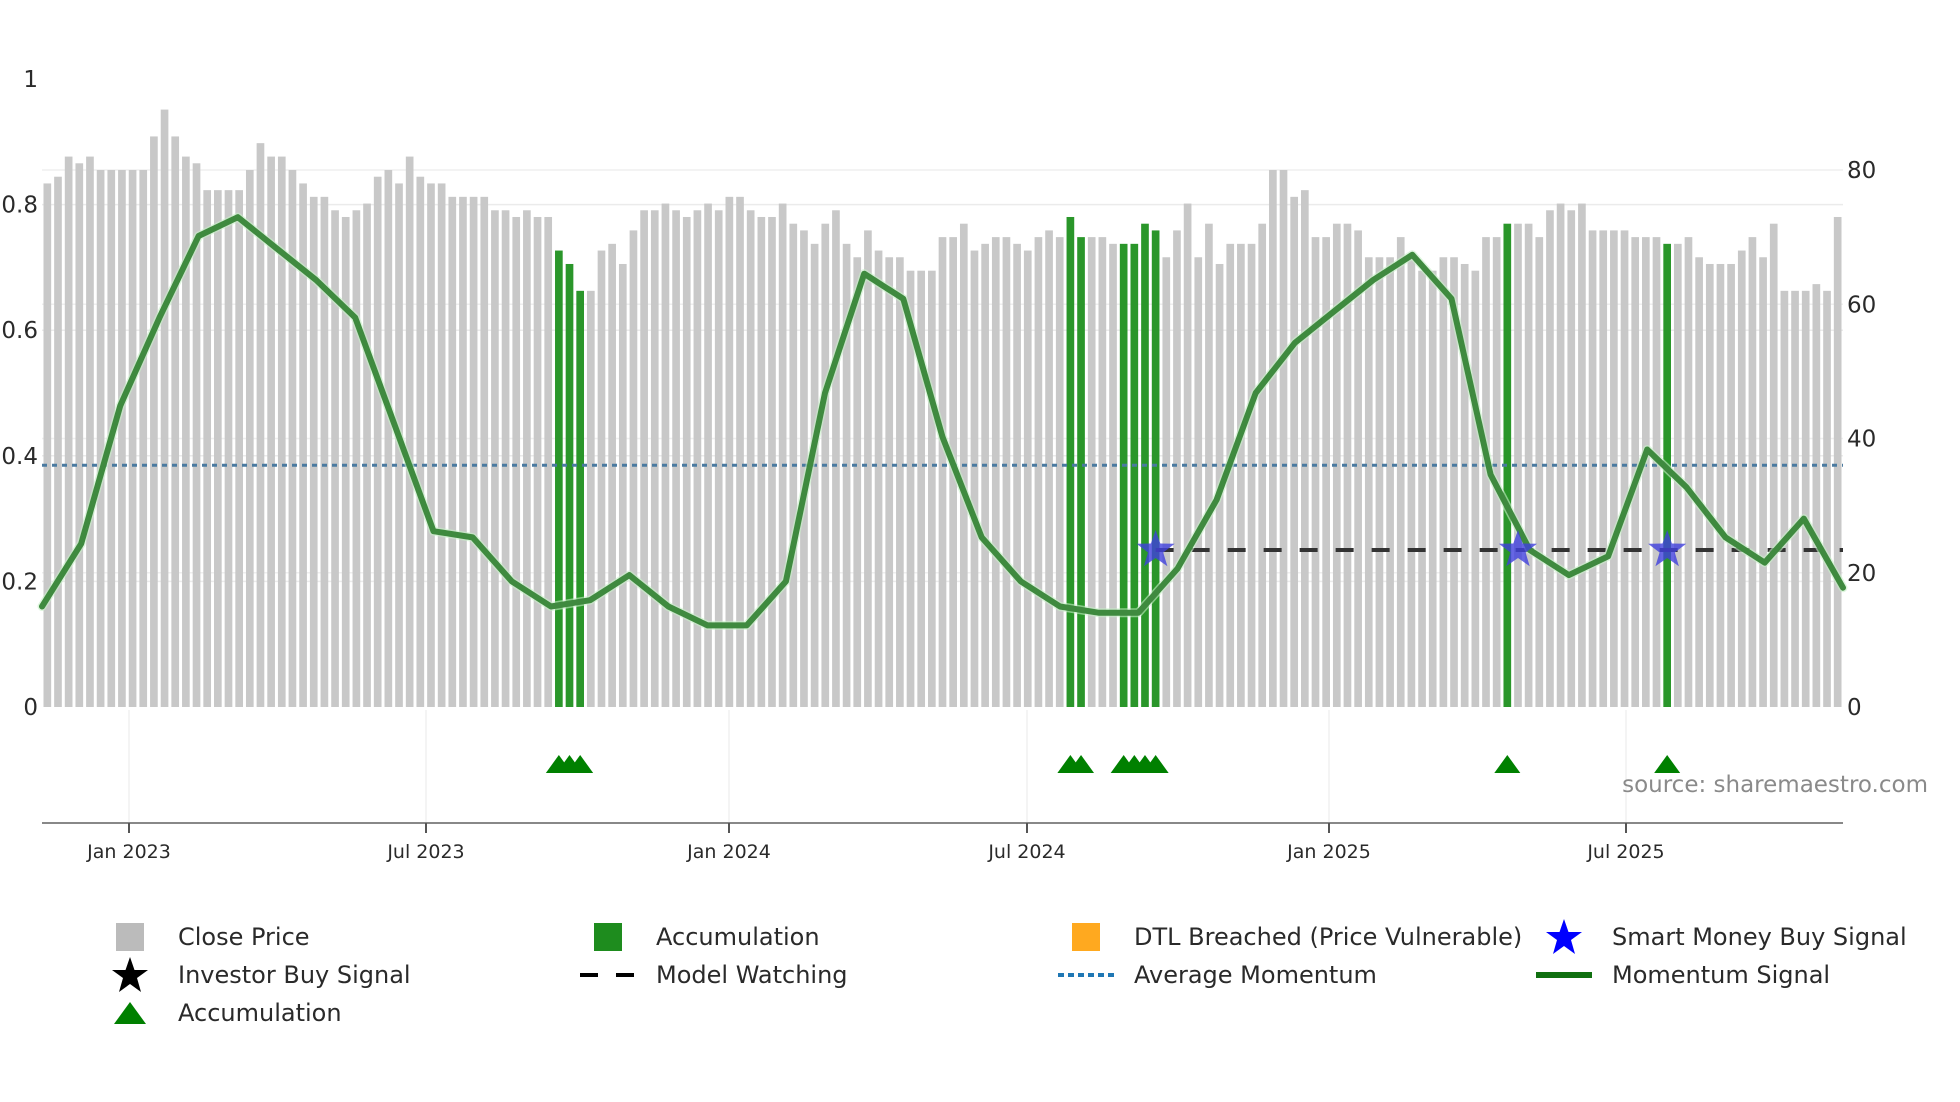  Describe the element at coordinates (1216, 975) in the screenshot. I see `legend-average-momentum: Average Momentum` at that location.